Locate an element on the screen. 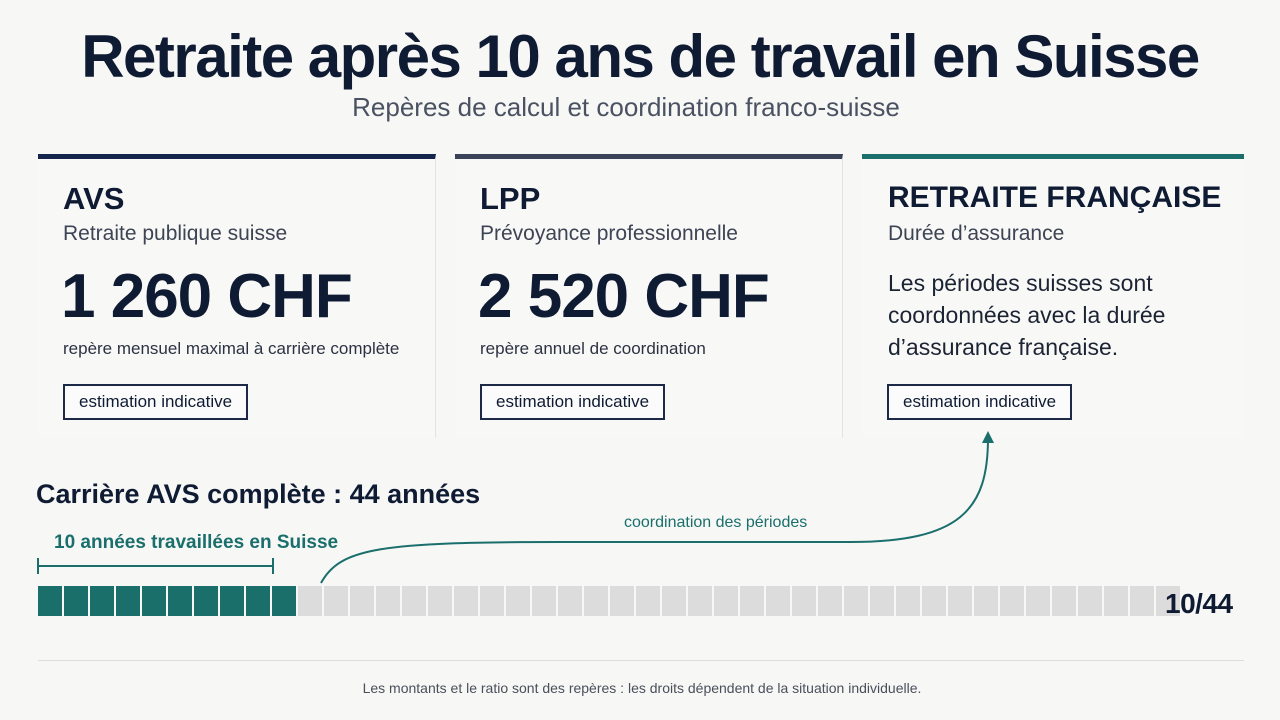 The height and width of the screenshot is (720, 1280). card-title: RETRAITE FRANÇAISE is located at coordinates (1055, 197).